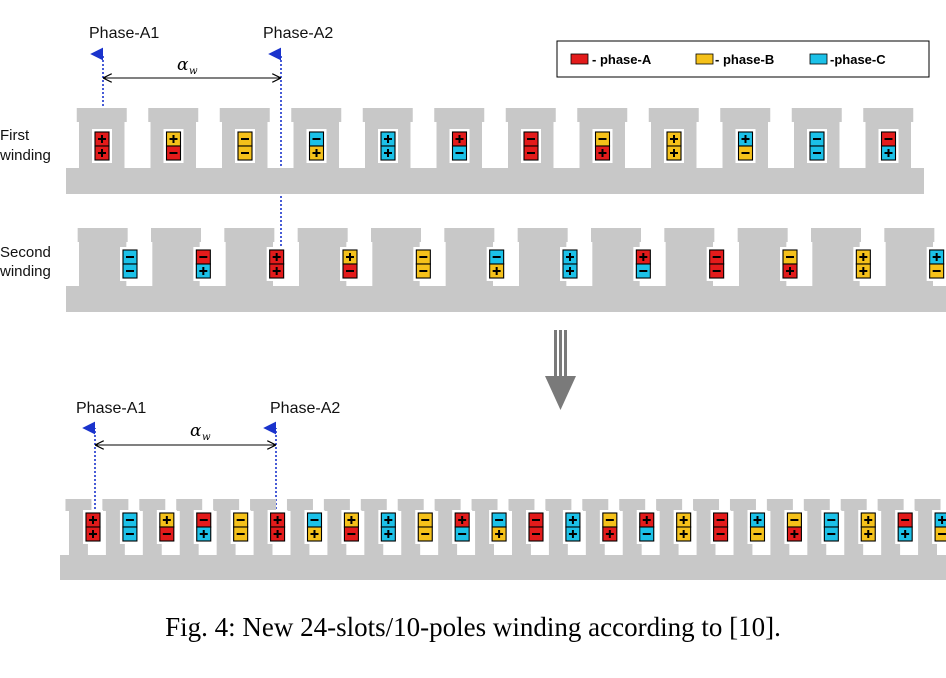 This screenshot has width=946, height=678. Describe the element at coordinates (193, 71) in the screenshot. I see `top-alpha-subscript: w` at that location.